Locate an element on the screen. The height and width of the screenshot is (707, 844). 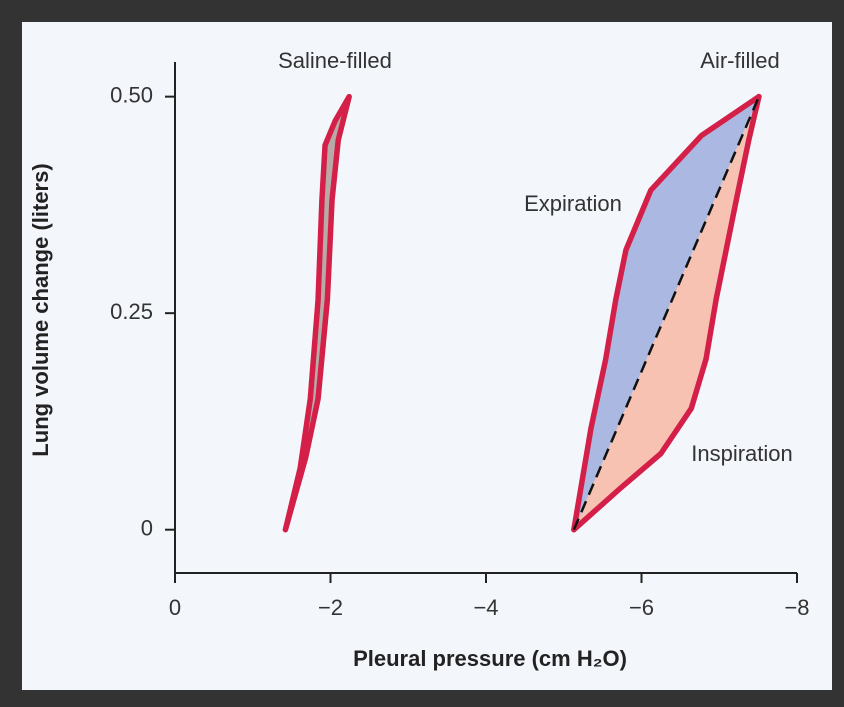
x-tick-label: −4 is located at coordinates (485, 607).